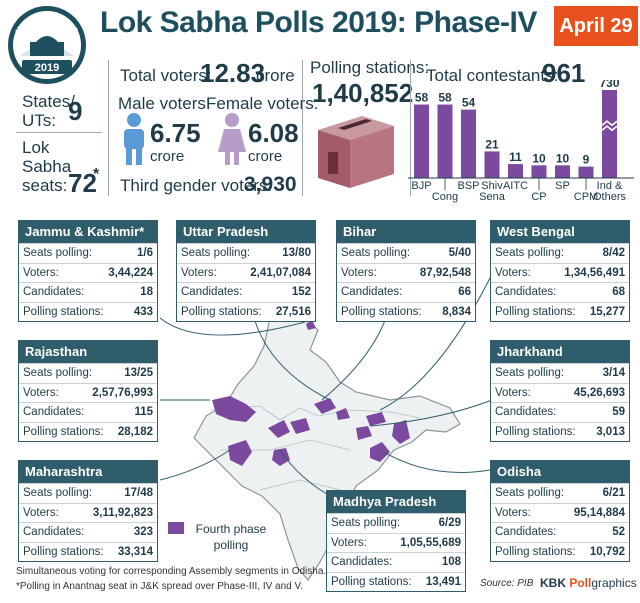  Describe the element at coordinates (88, 253) in the screenshot. I see `state-card-row: Seats polling: 1/6` at that location.